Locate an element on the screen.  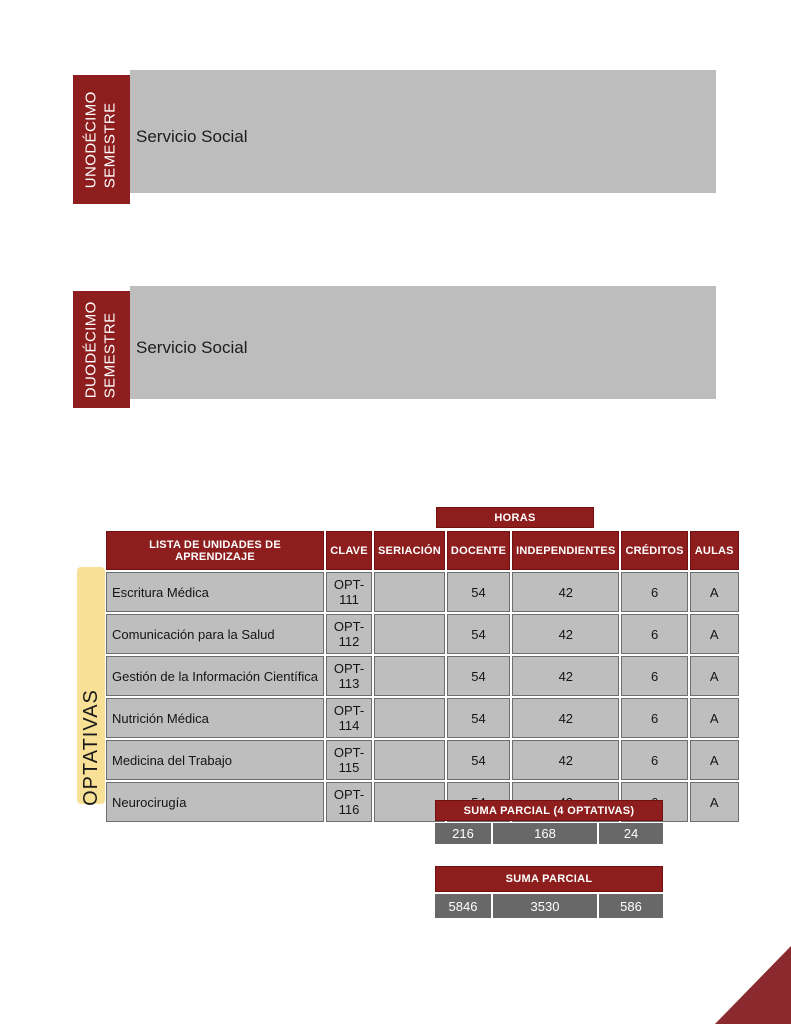
semester-12-label-block: DUODÉCIMO SEMESTRE is located at coordinates (101, 349).